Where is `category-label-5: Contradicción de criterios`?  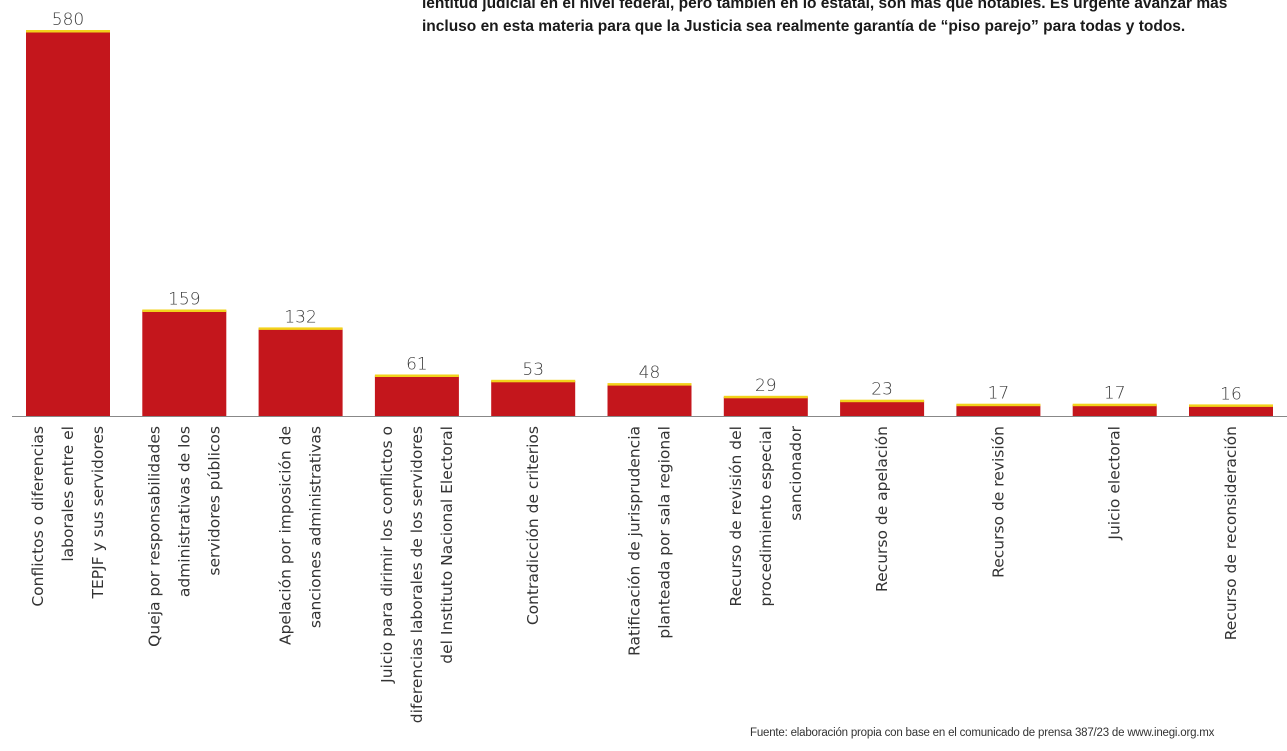
category-label-5: Contradicción de criterios is located at coordinates (533, 525).